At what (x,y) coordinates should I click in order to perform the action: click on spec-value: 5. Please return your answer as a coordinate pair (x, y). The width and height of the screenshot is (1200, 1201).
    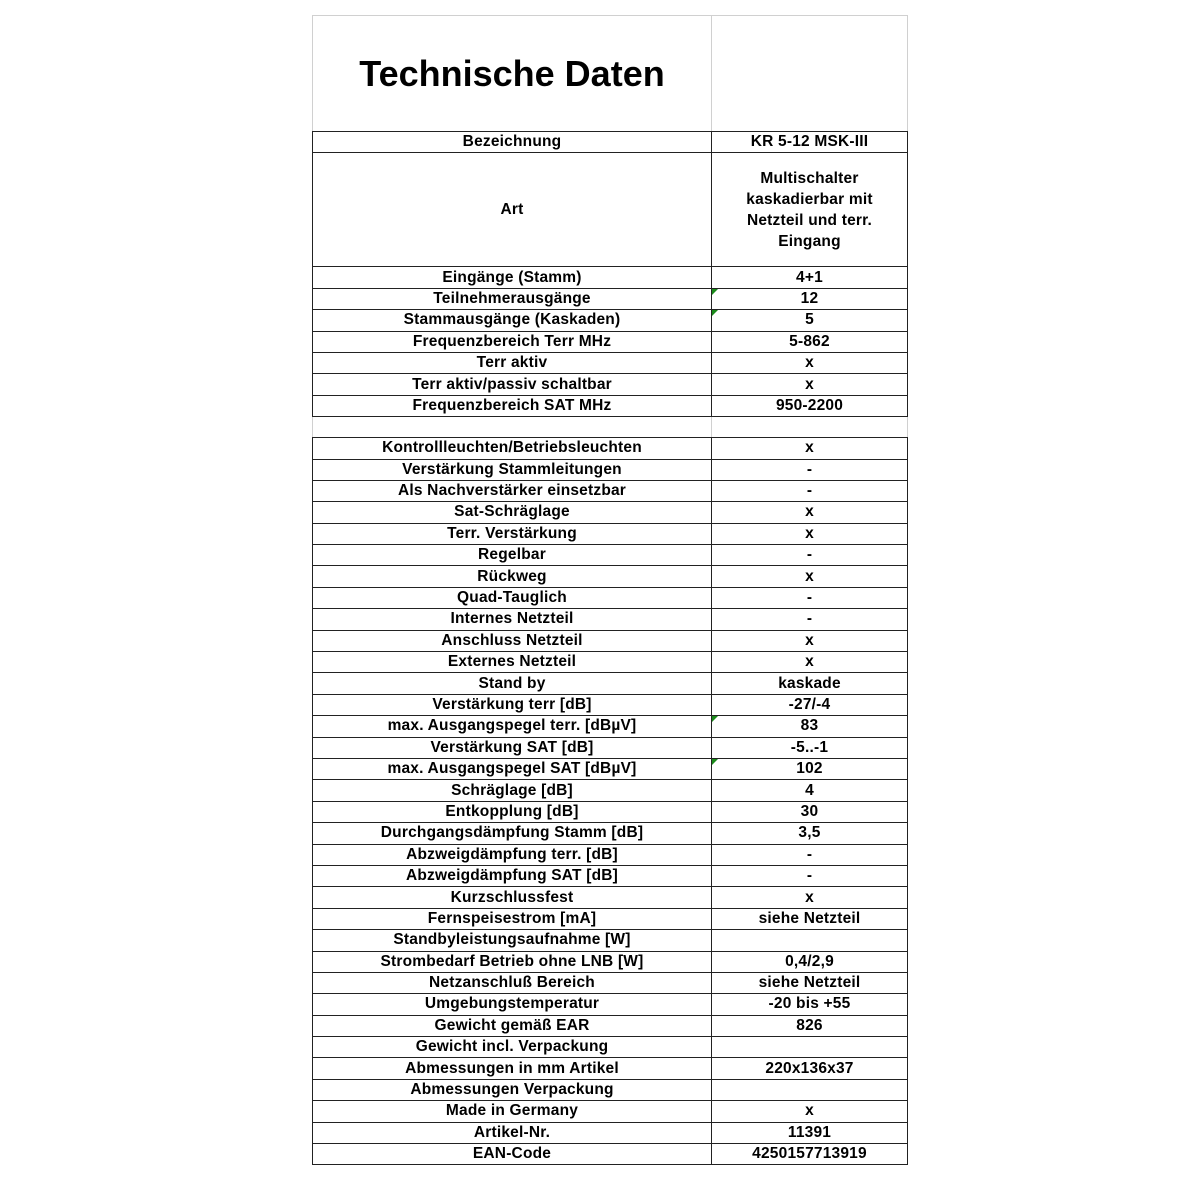
    Looking at the image, I should click on (809, 320).